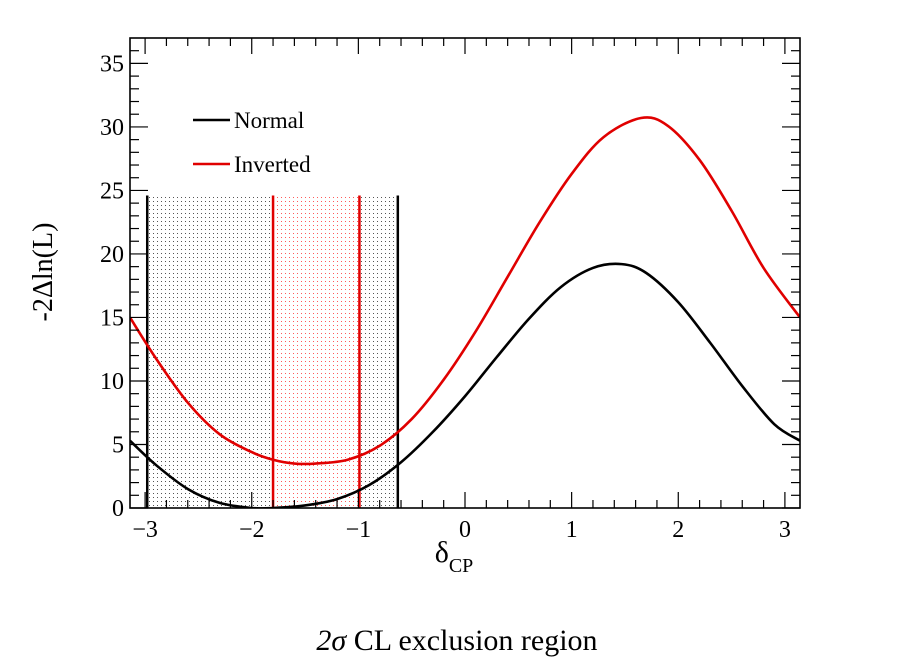 Image resolution: width=914 pixels, height=670 pixels. I want to click on x-tick-label: 1, so click(572, 530).